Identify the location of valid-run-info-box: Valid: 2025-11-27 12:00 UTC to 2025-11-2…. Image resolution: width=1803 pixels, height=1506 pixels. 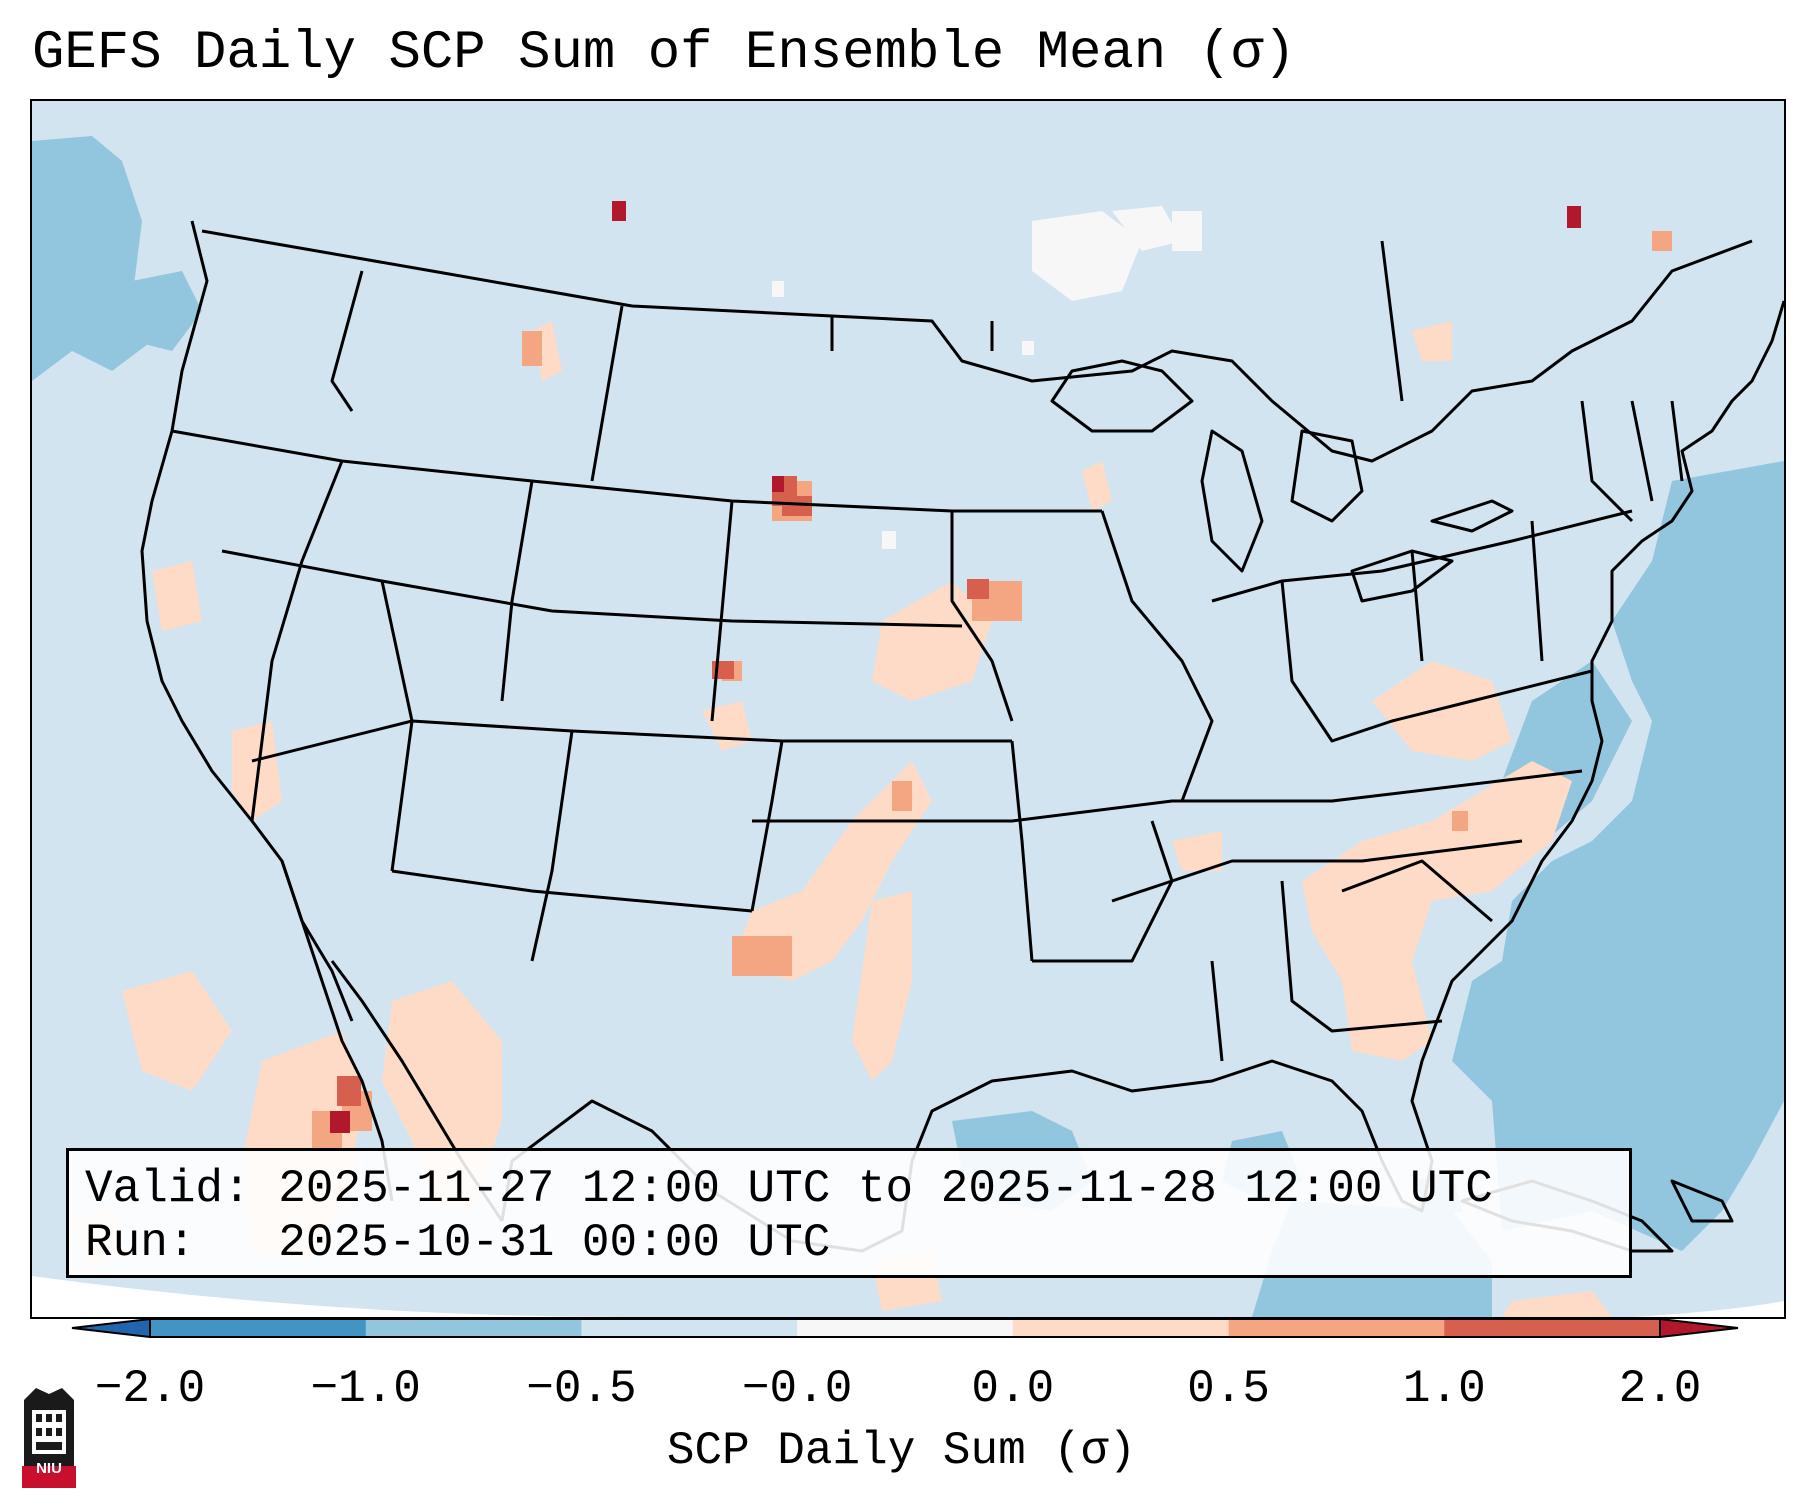
(849, 1213).